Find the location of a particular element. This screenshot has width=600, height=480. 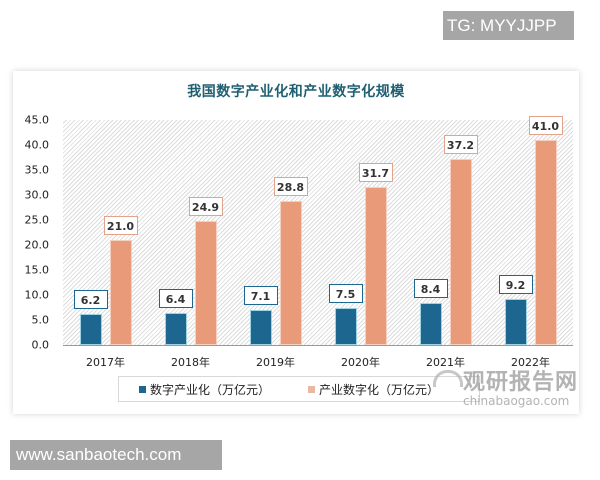

data-label: 9.2 is located at coordinates (515, 284).